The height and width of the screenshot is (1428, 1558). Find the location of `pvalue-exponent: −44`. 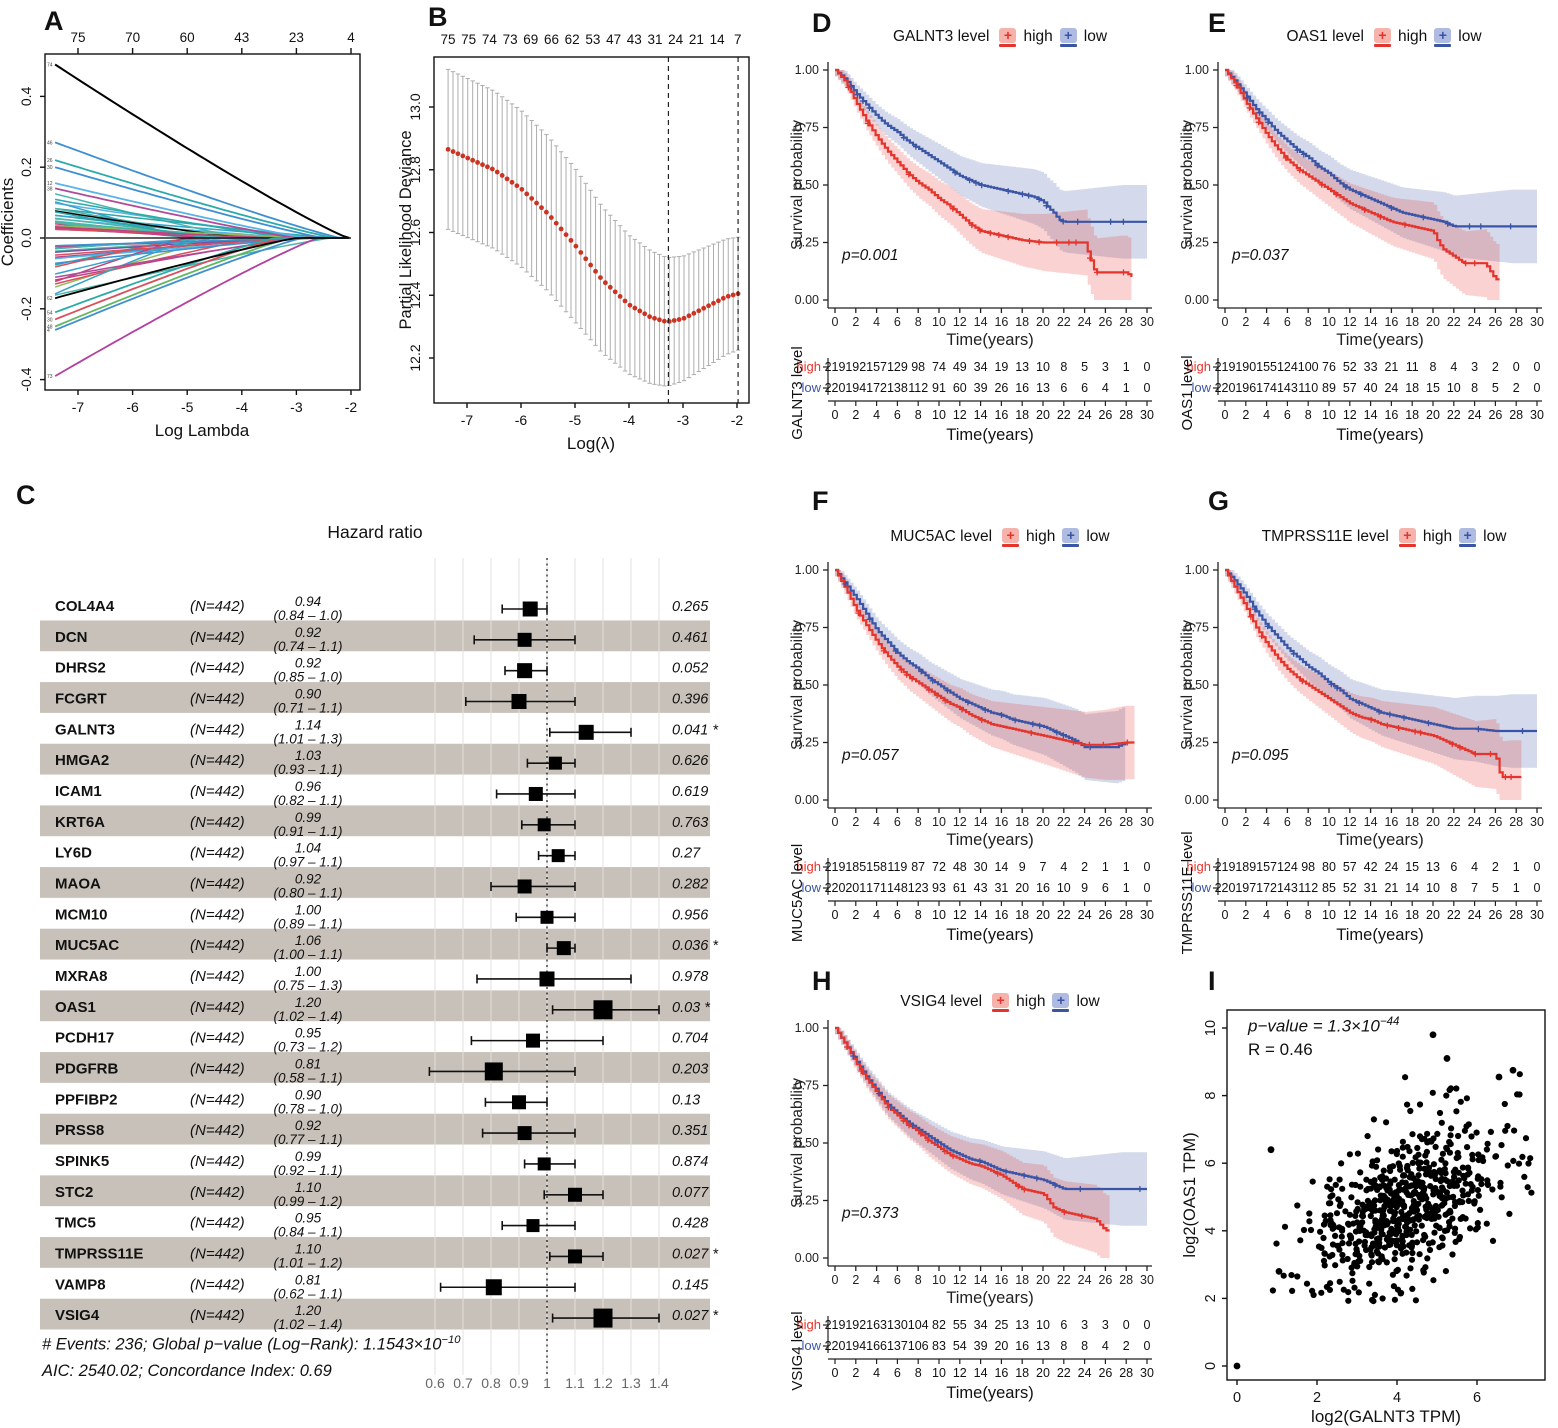

pvalue-exponent: −44 is located at coordinates (1389, 1022).